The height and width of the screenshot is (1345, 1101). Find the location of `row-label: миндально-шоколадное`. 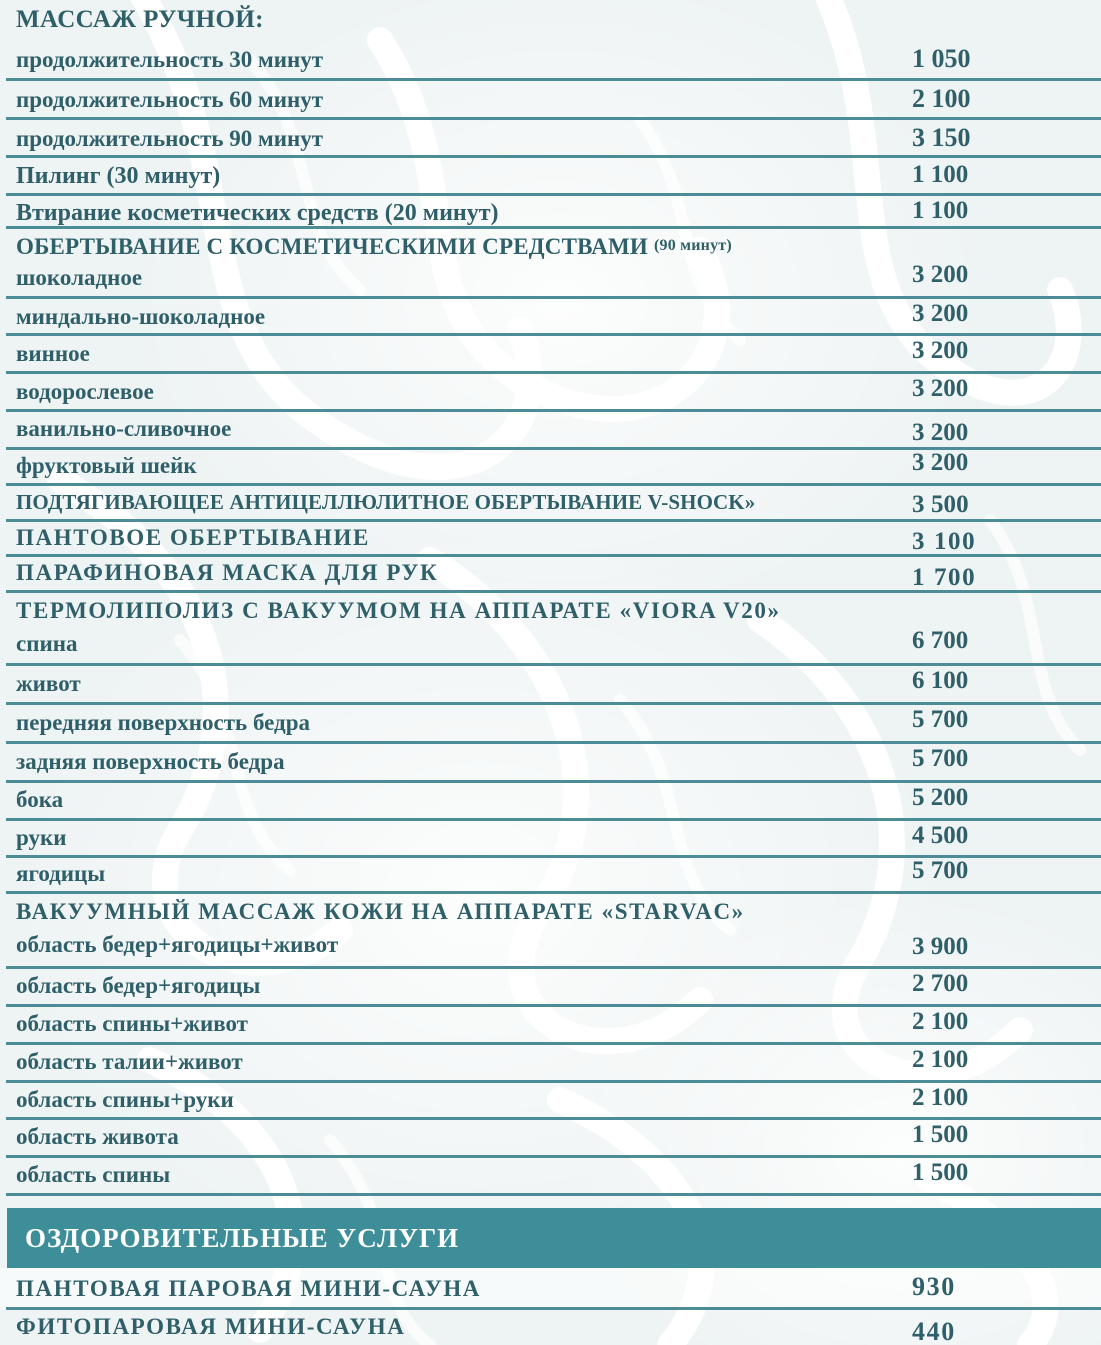

row-label: миндально-шоколадное is located at coordinates (141, 316).